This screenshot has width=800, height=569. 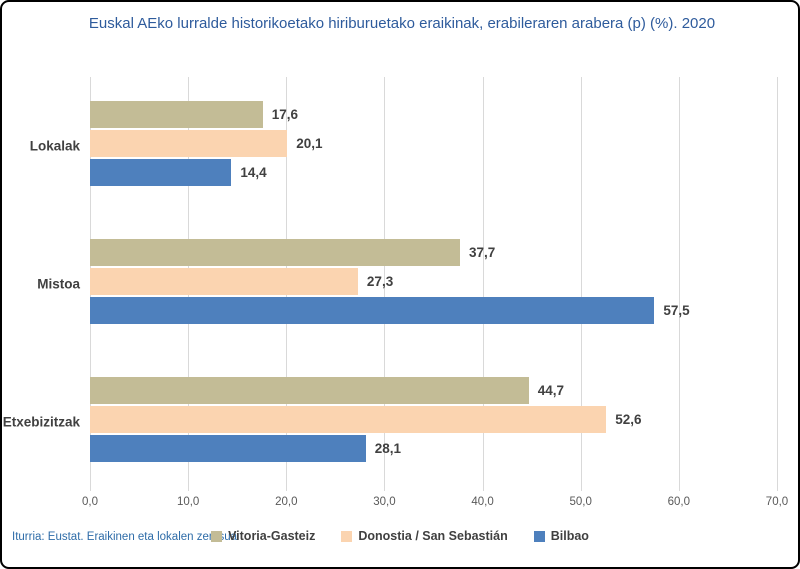 I want to click on legend-item-donostia-san-sebasti-n: Donostia / San Sebastián, so click(x=424, y=536).